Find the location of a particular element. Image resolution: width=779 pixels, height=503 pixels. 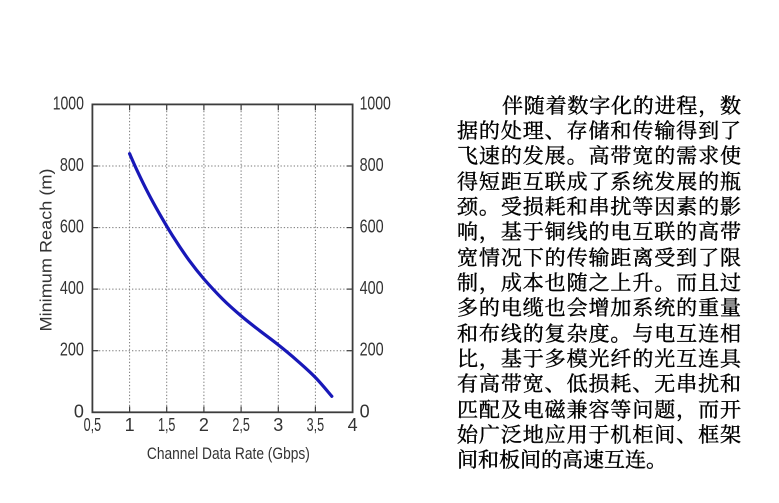

svg-text: 4 is located at coordinates (353, 425).